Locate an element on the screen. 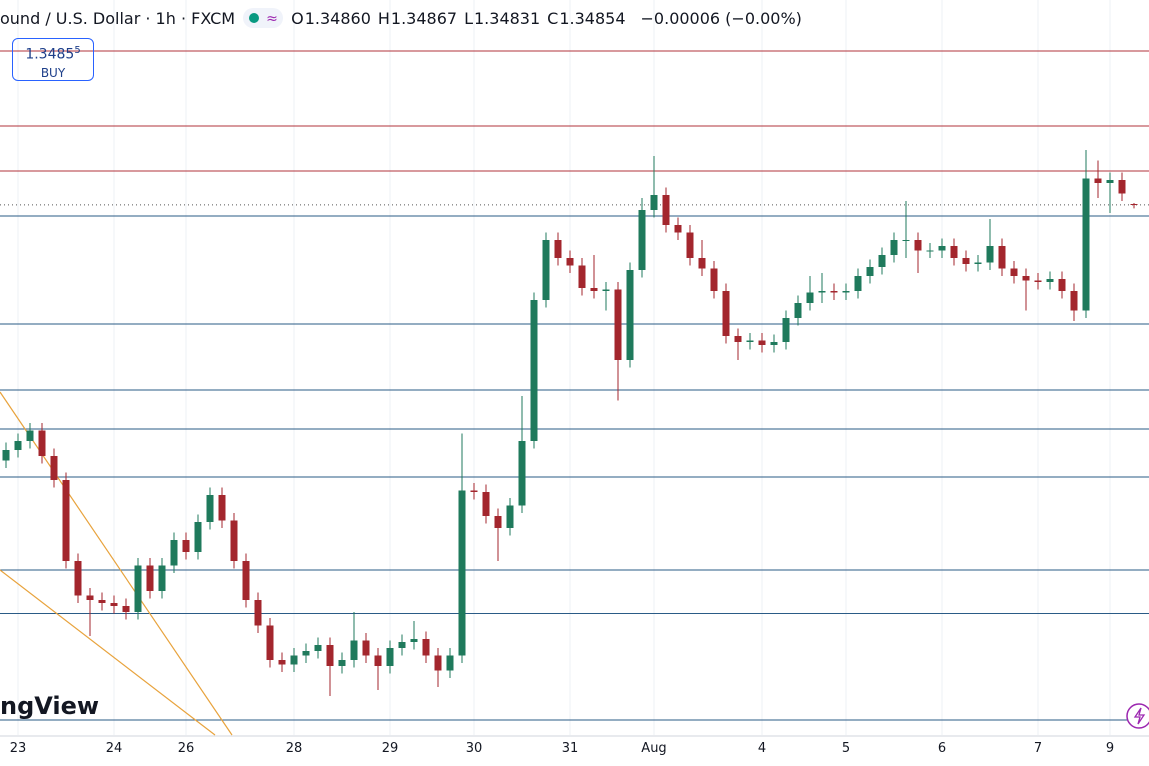  ohlc-value: 1.34854 is located at coordinates (592, 18).